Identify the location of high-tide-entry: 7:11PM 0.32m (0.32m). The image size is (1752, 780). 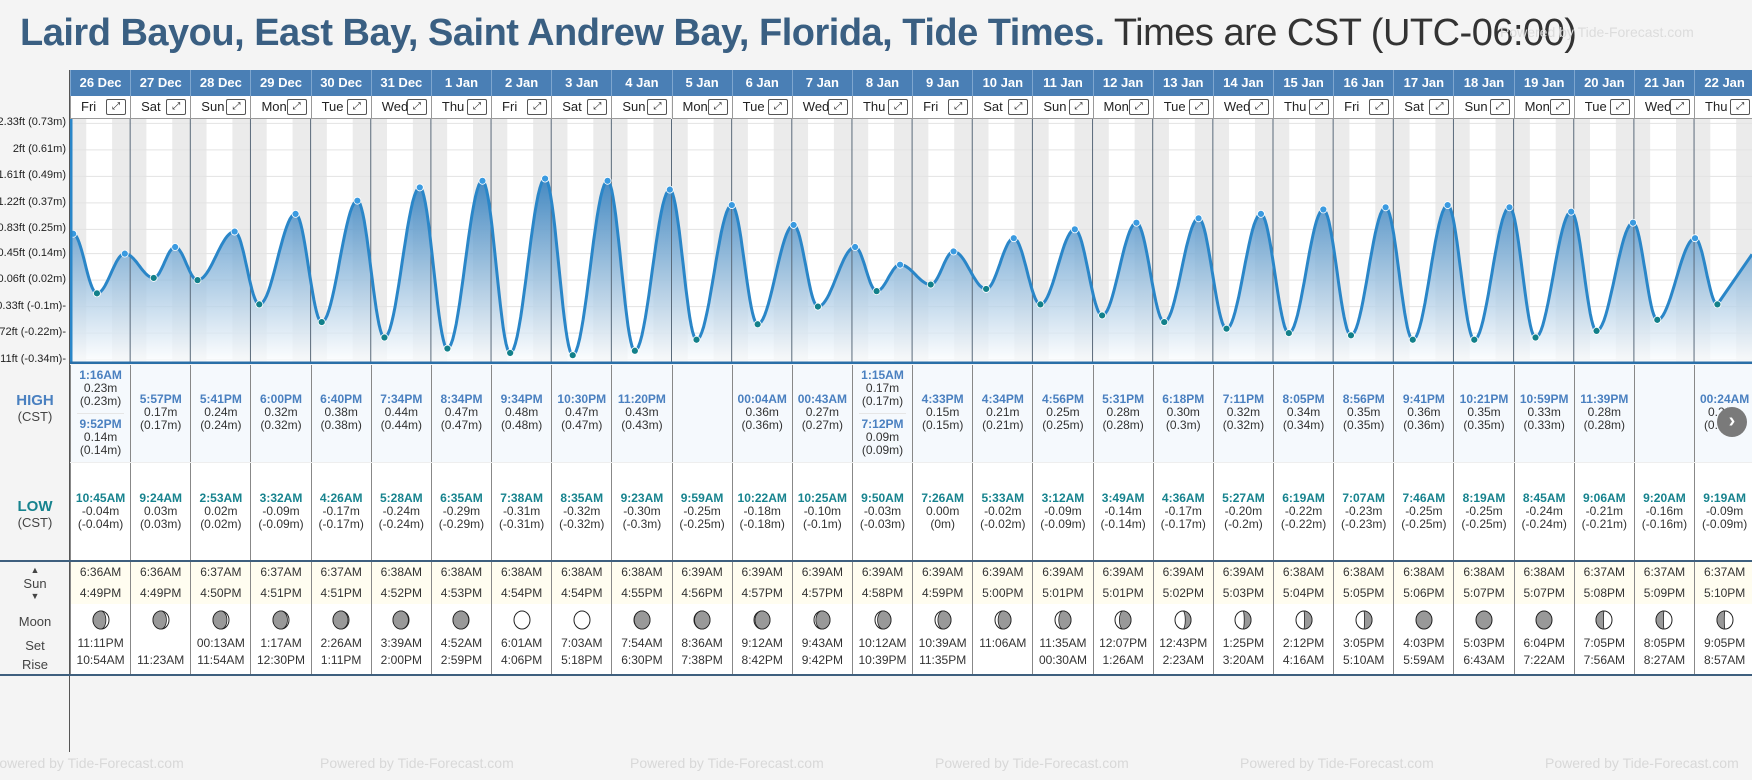
(1243, 412).